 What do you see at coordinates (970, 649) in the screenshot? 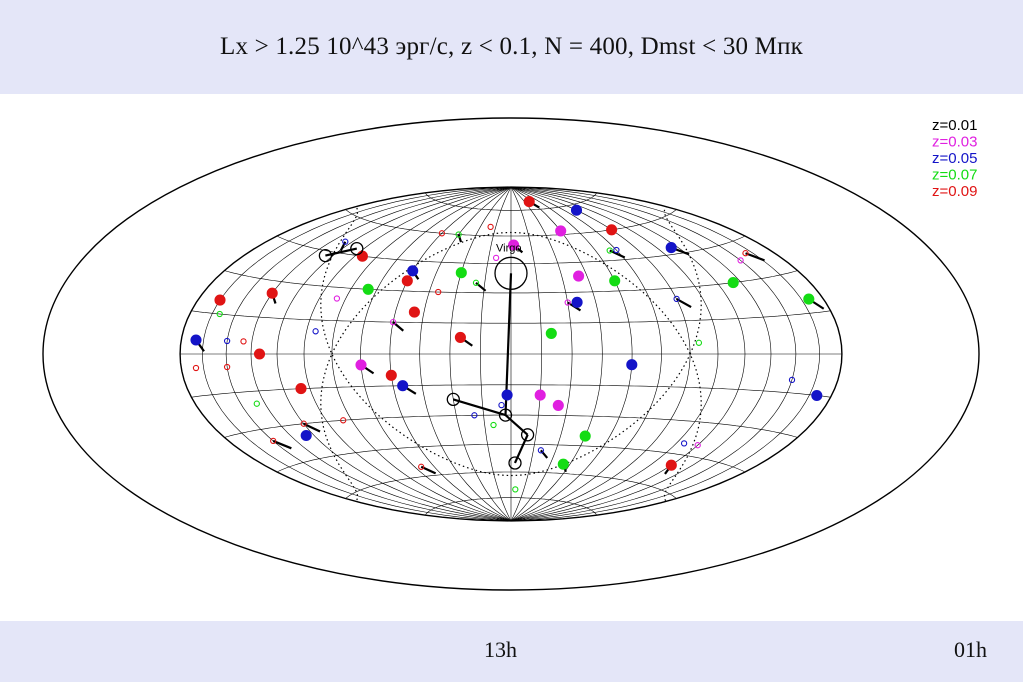
I see `ra-label-01h: 01h` at bounding box center [970, 649].